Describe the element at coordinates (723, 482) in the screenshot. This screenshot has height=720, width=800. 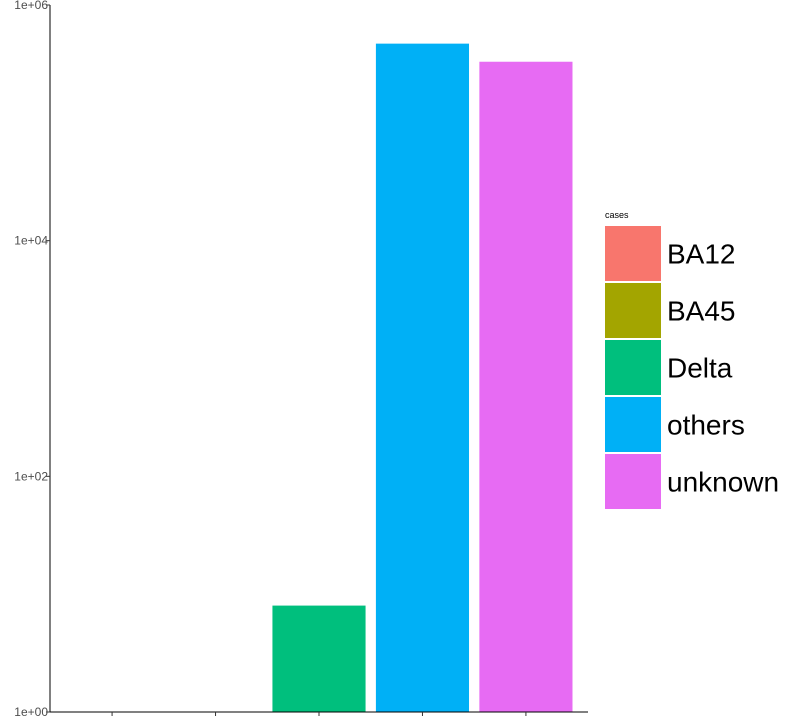
I see `legend-label-unknown: unknown` at that location.